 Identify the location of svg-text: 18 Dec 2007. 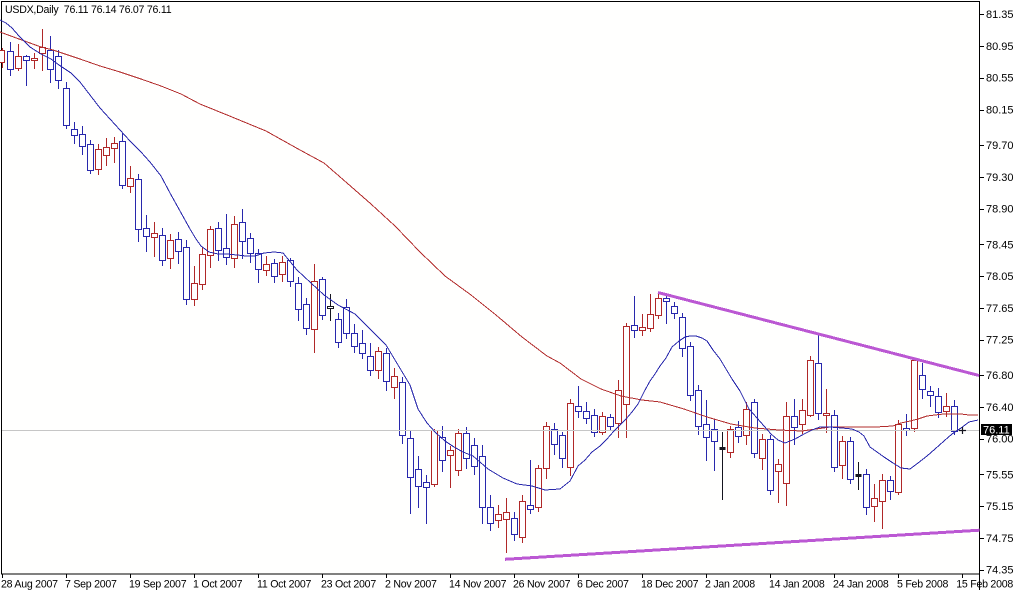
(670, 584).